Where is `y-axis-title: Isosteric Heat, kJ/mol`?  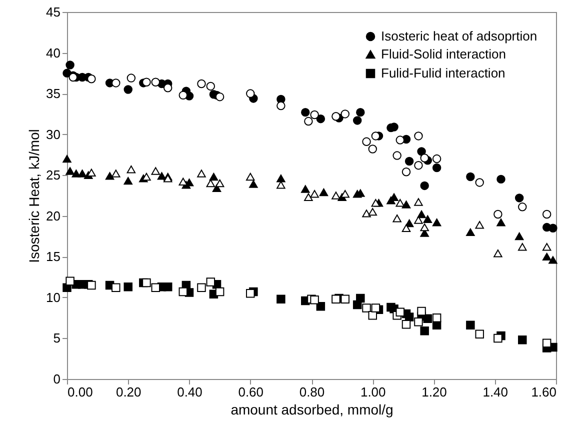 y-axis-title: Isosteric Heat, kJ/mol is located at coordinates (34, 196).